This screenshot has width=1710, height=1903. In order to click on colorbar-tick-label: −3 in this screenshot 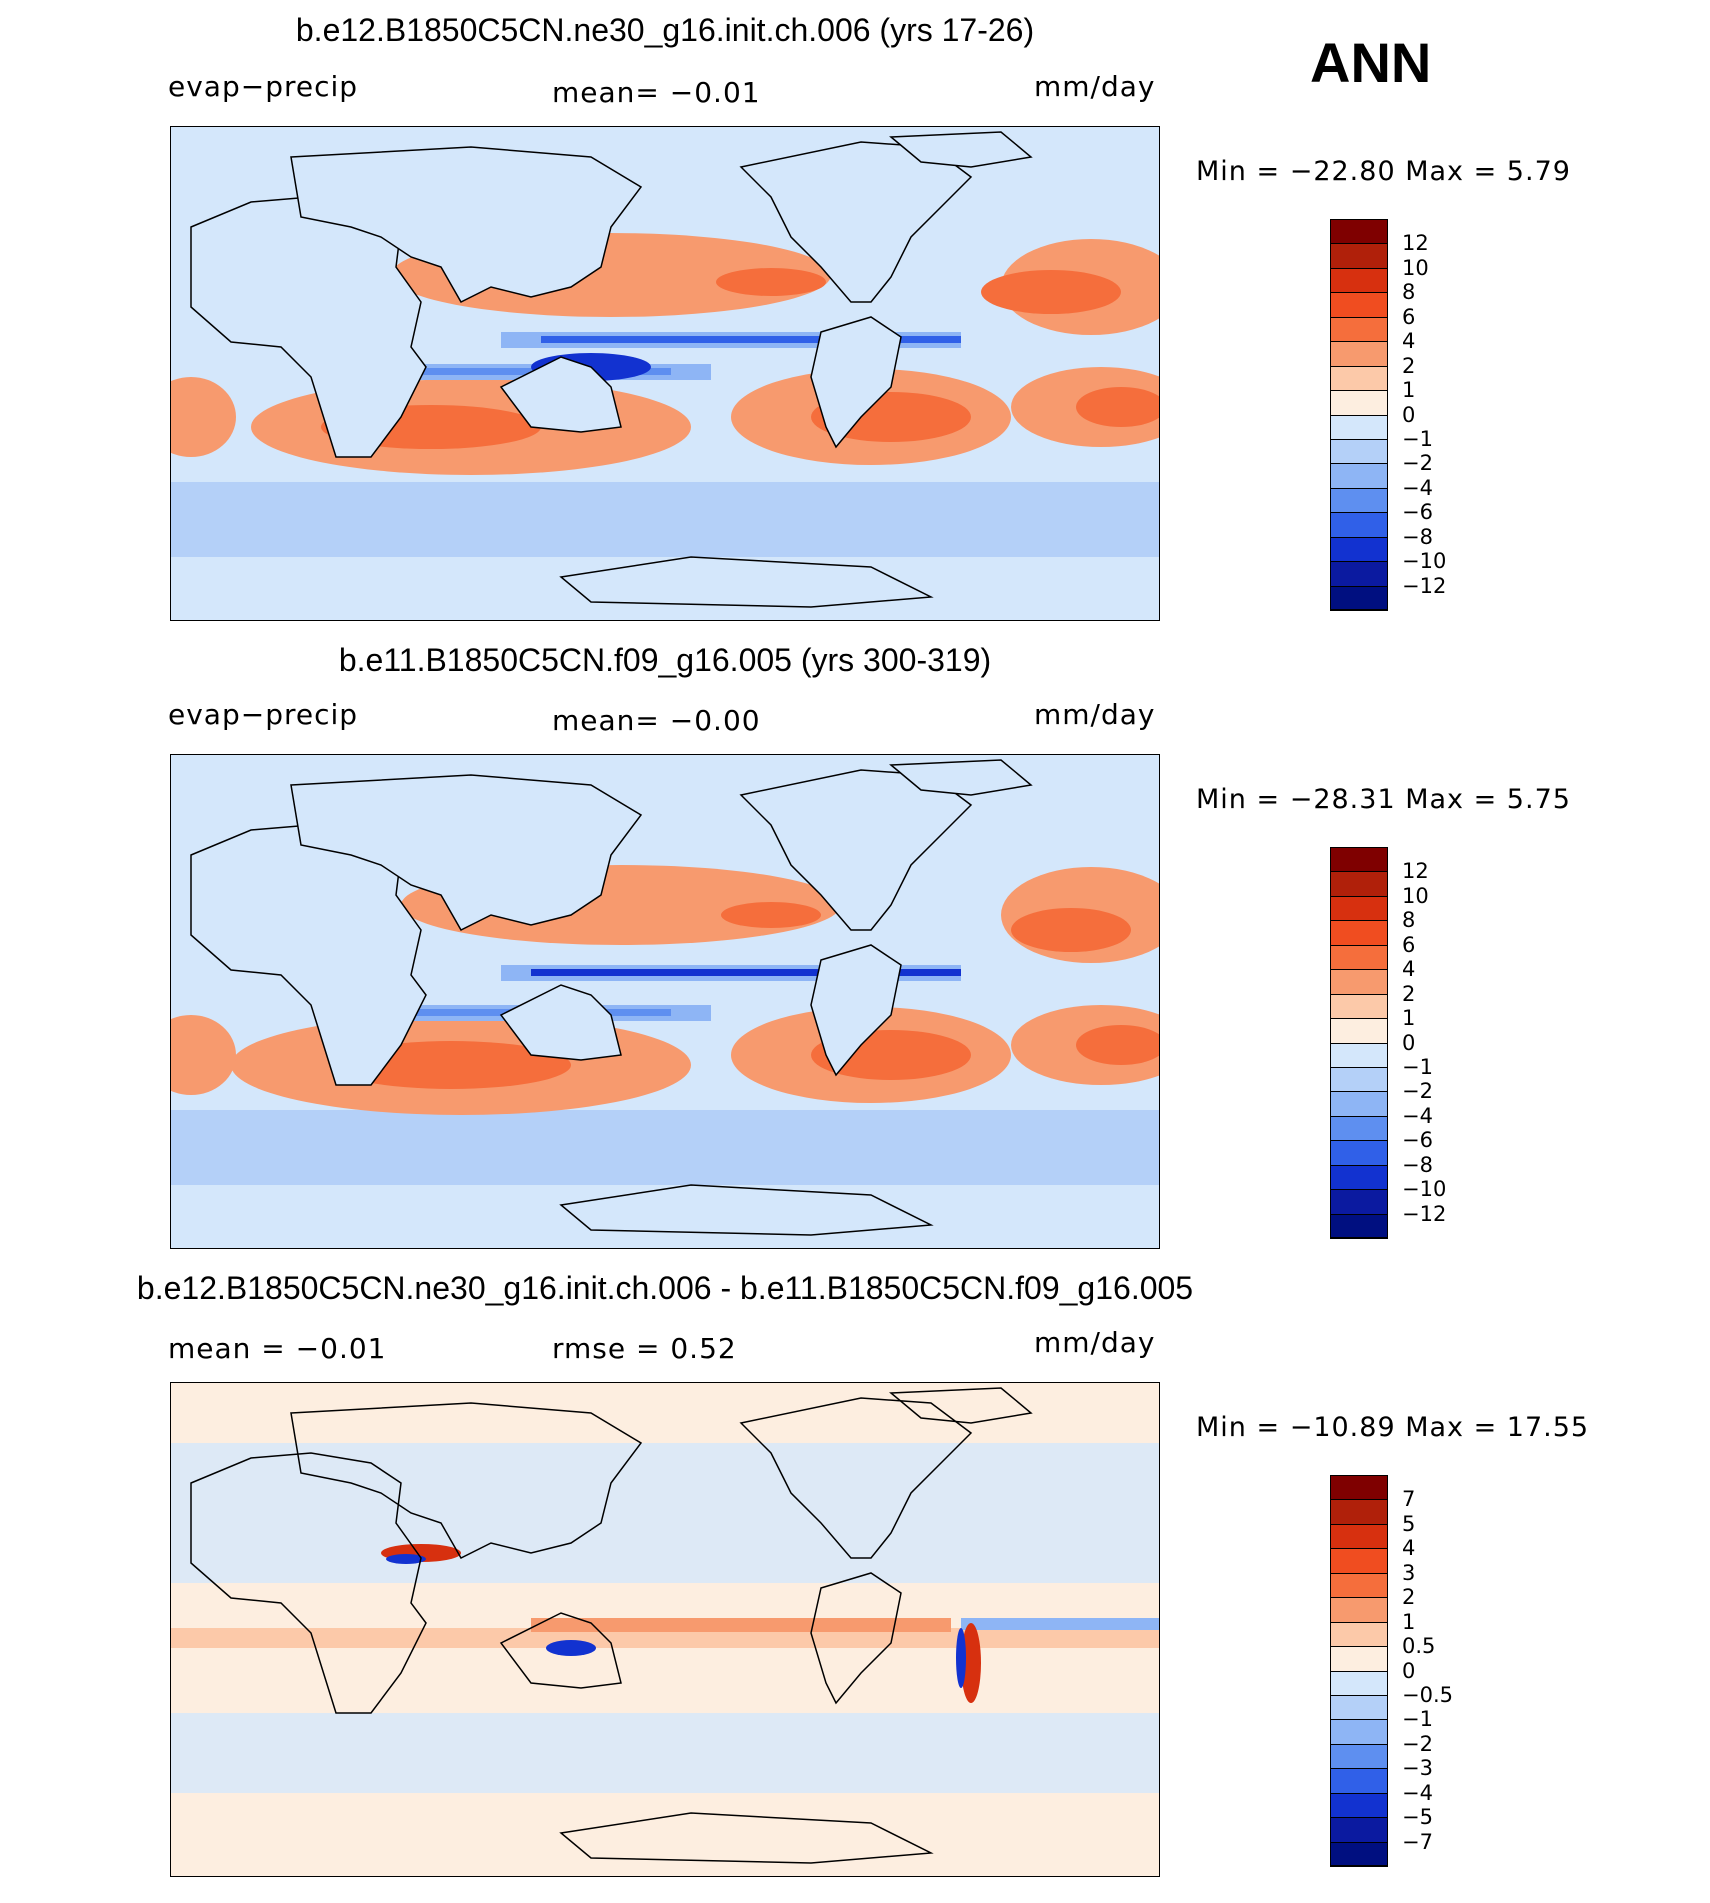, I will do `click(1417, 1768)`.